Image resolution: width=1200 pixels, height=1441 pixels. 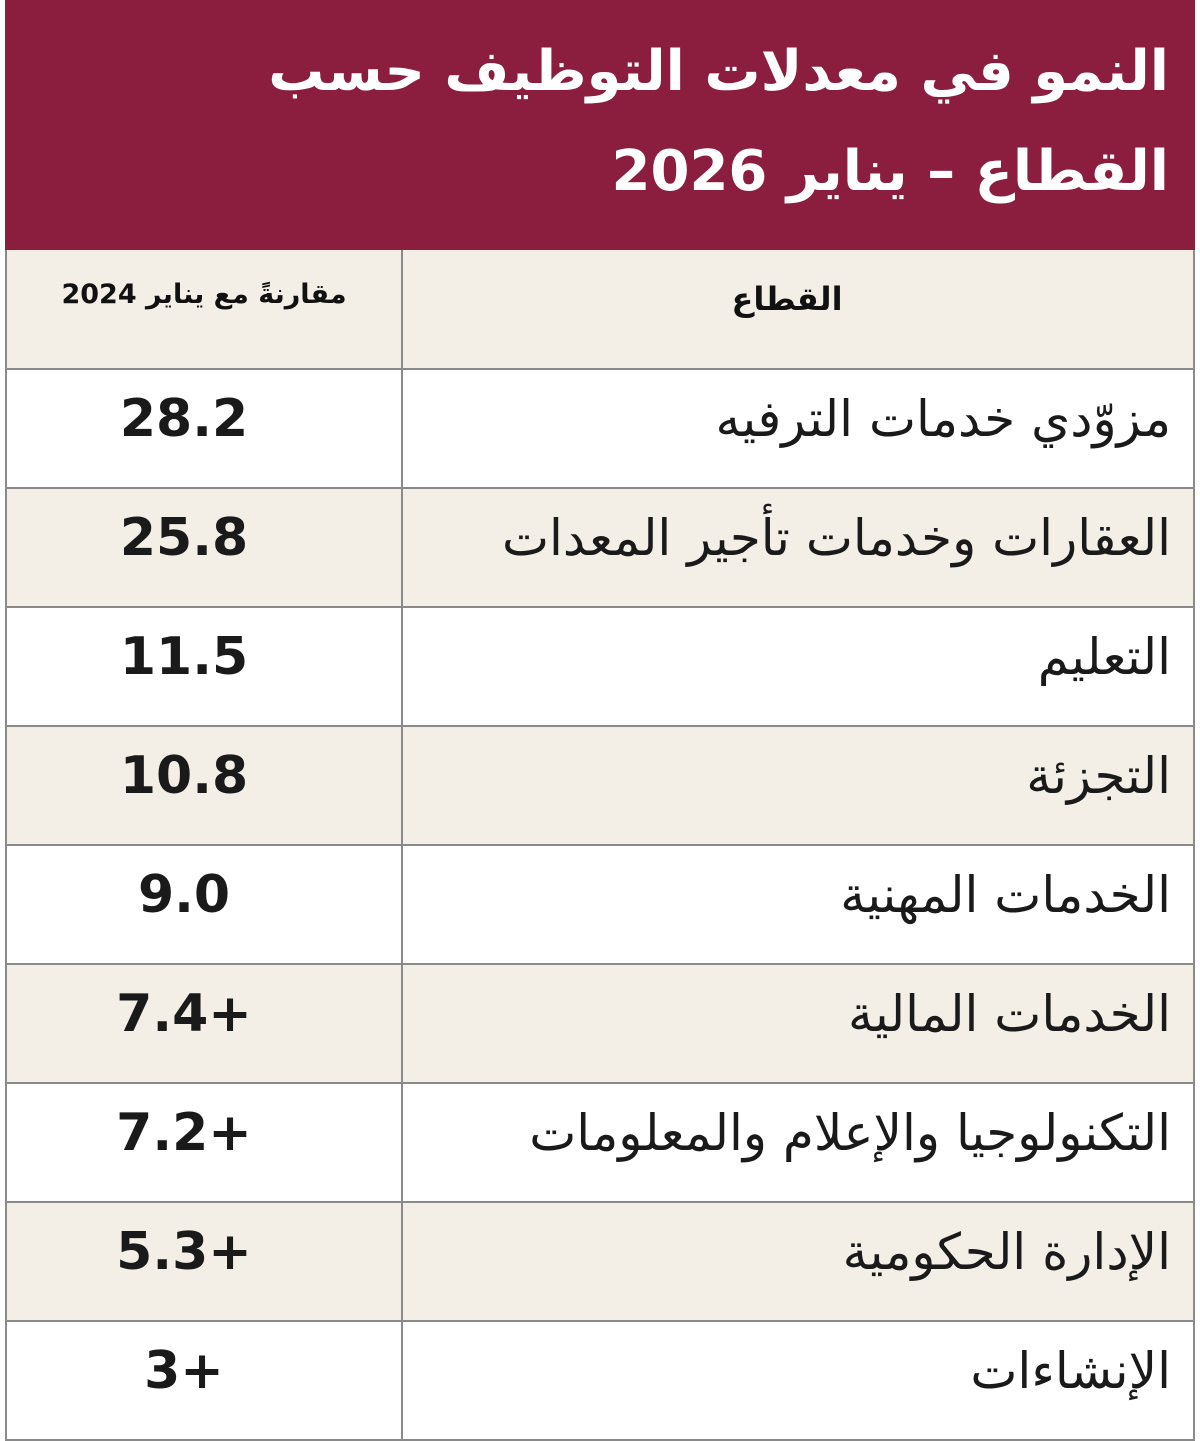 I want to click on growth-value: 5.3+, so click(x=204, y=1261).